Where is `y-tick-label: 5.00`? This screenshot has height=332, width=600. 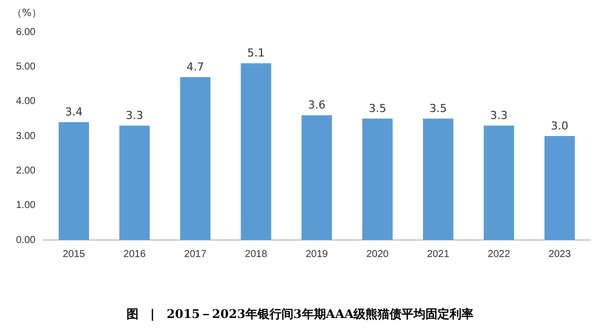
y-tick-label: 5.00 is located at coordinates (26, 66).